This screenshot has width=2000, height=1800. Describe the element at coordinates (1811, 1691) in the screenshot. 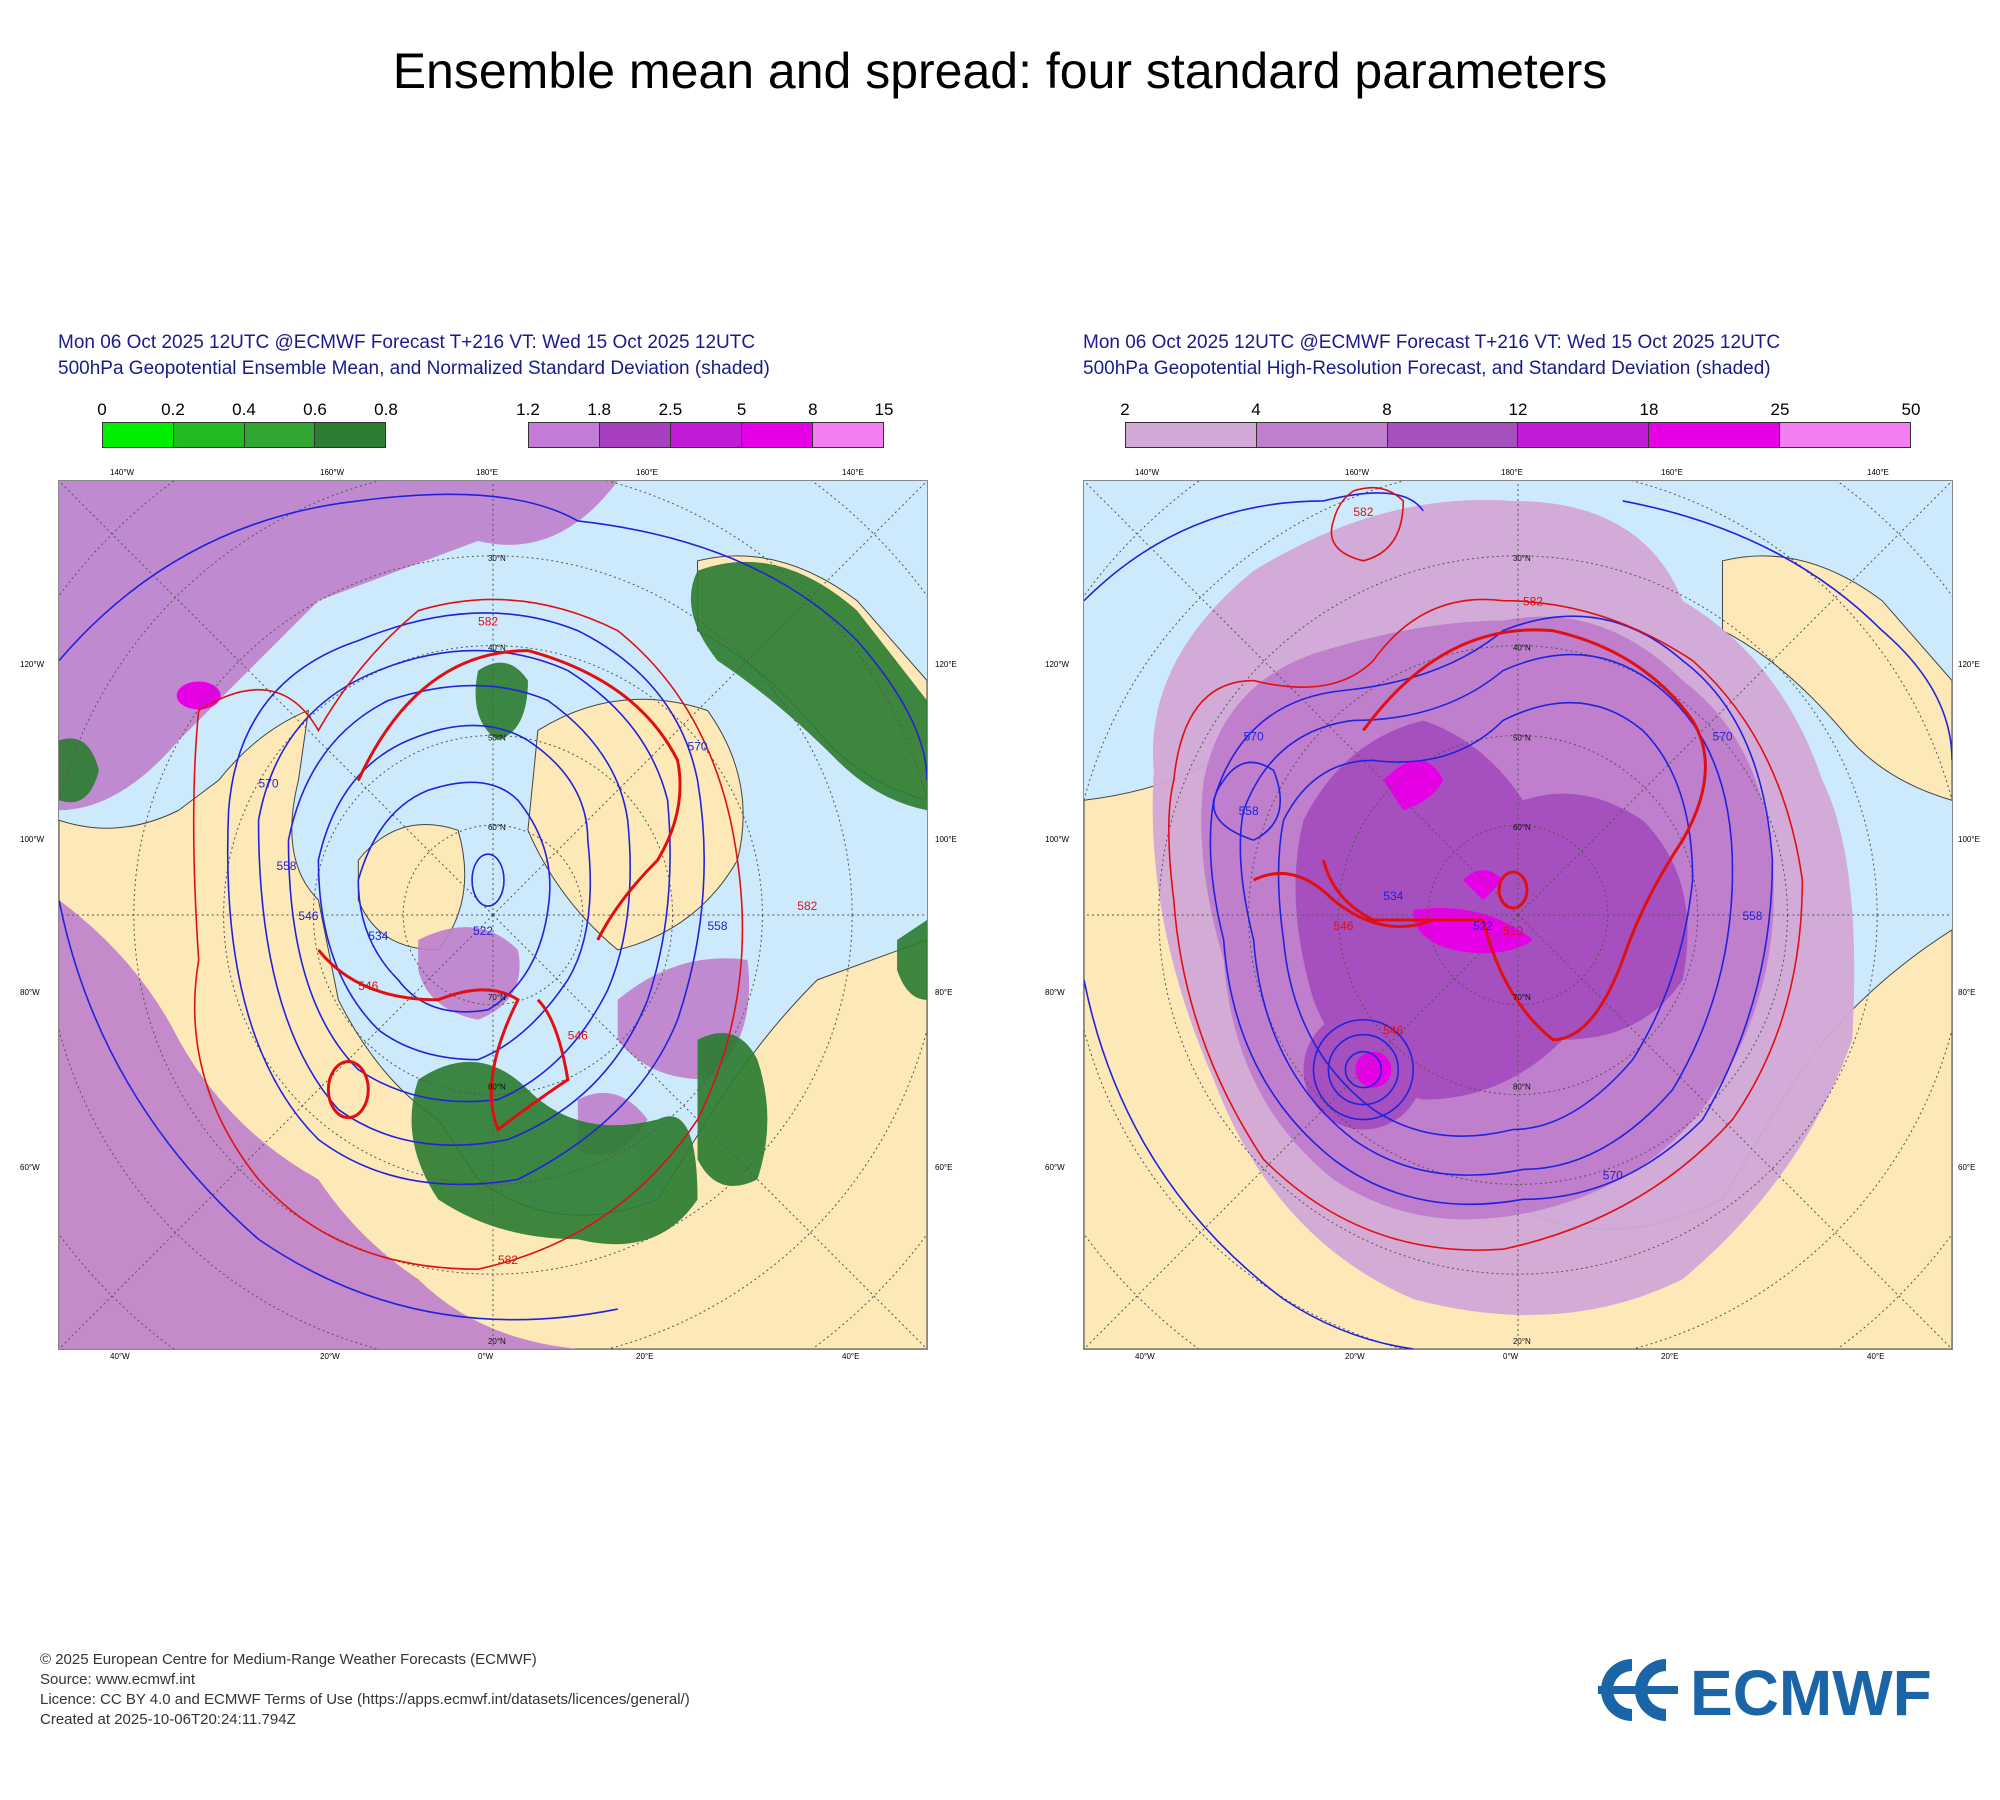

I see `svg-text: ECMWF` at that location.